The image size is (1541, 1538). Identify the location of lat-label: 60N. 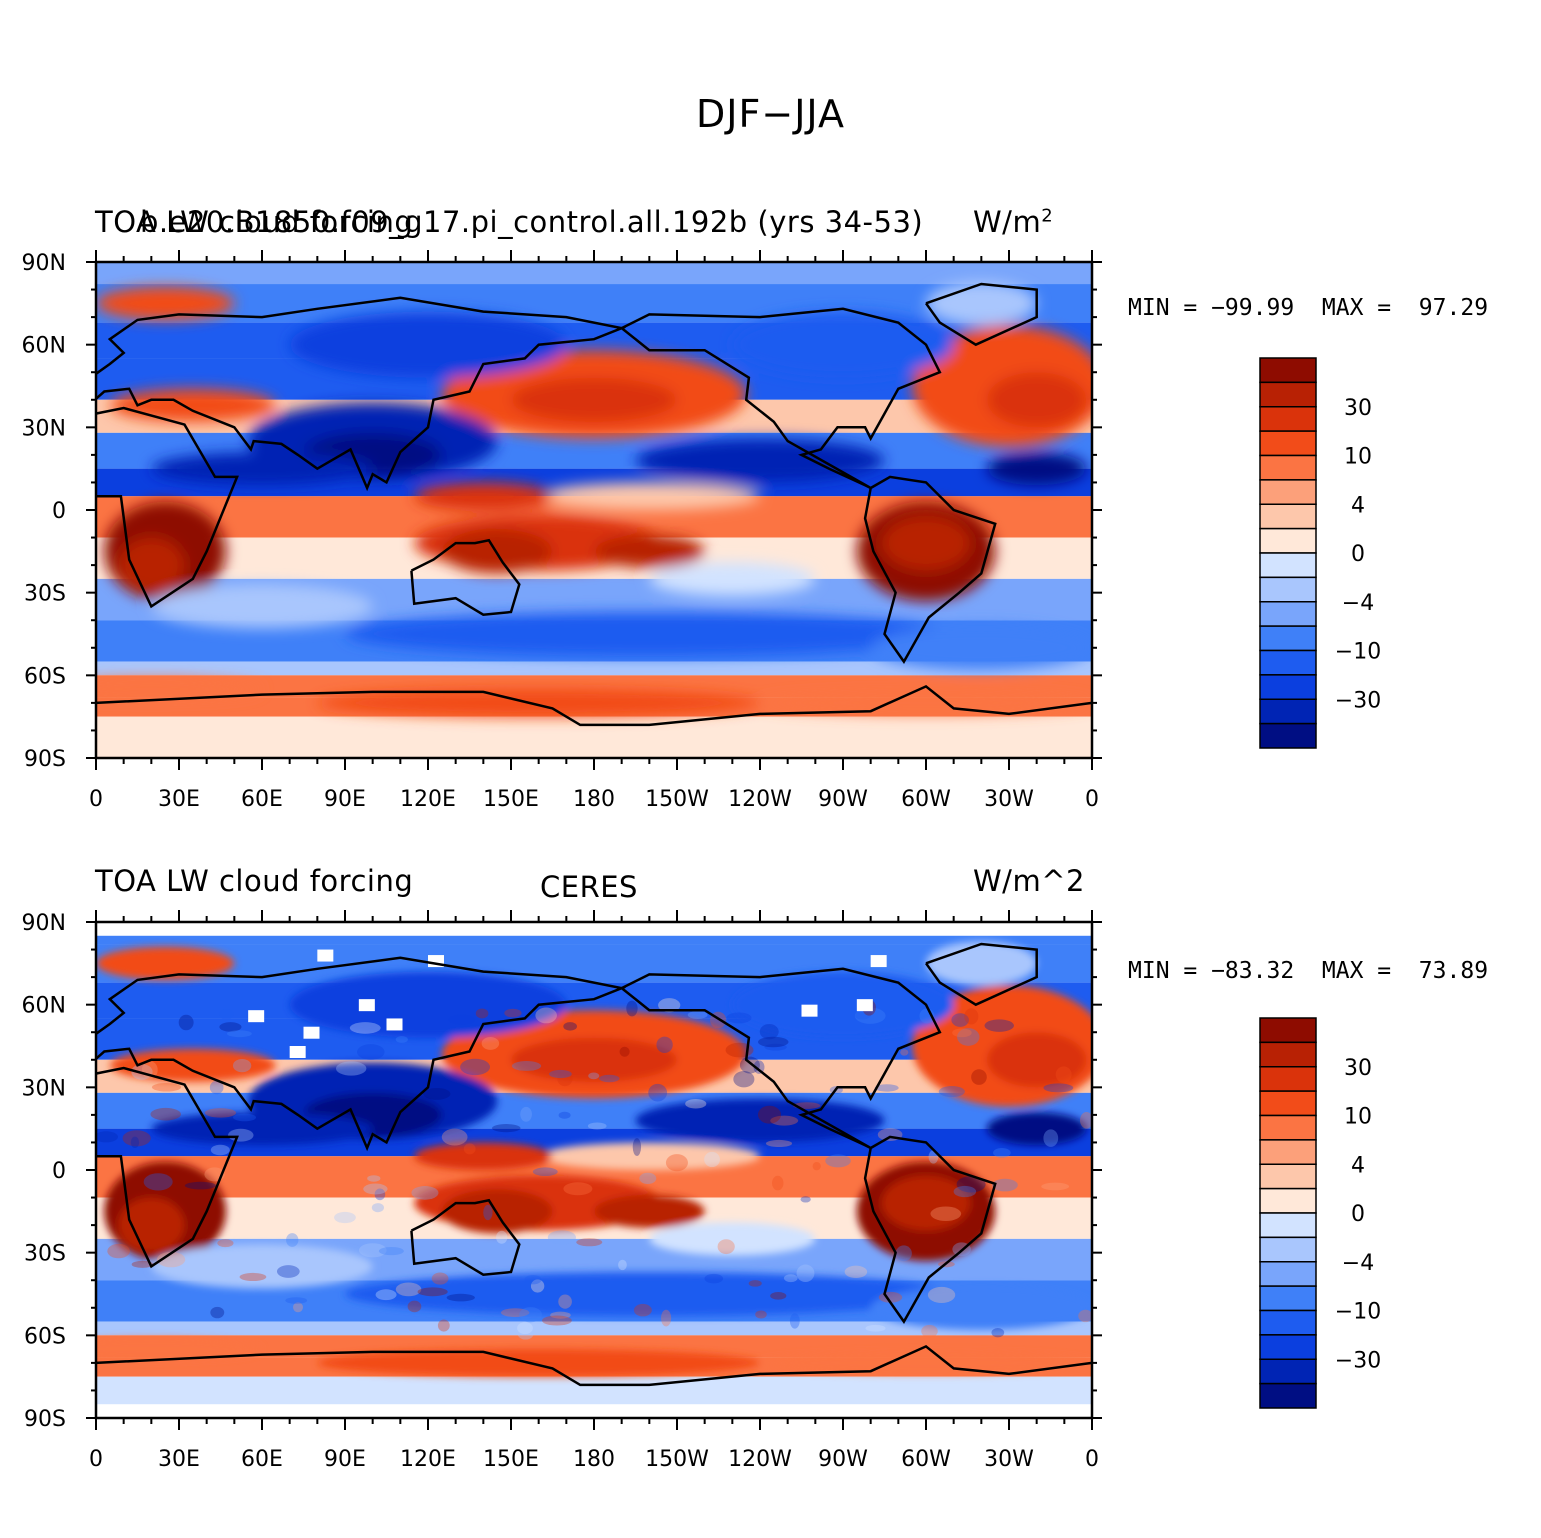
(44, 1006).